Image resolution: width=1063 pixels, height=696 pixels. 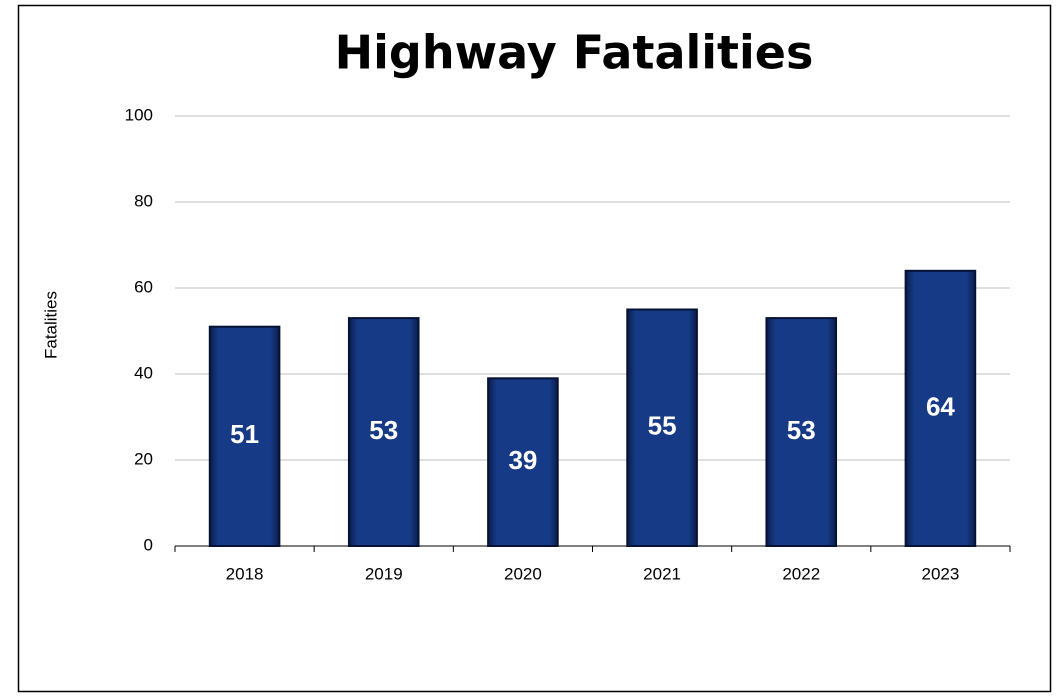 I want to click on data-label: 55, so click(x=662, y=426).